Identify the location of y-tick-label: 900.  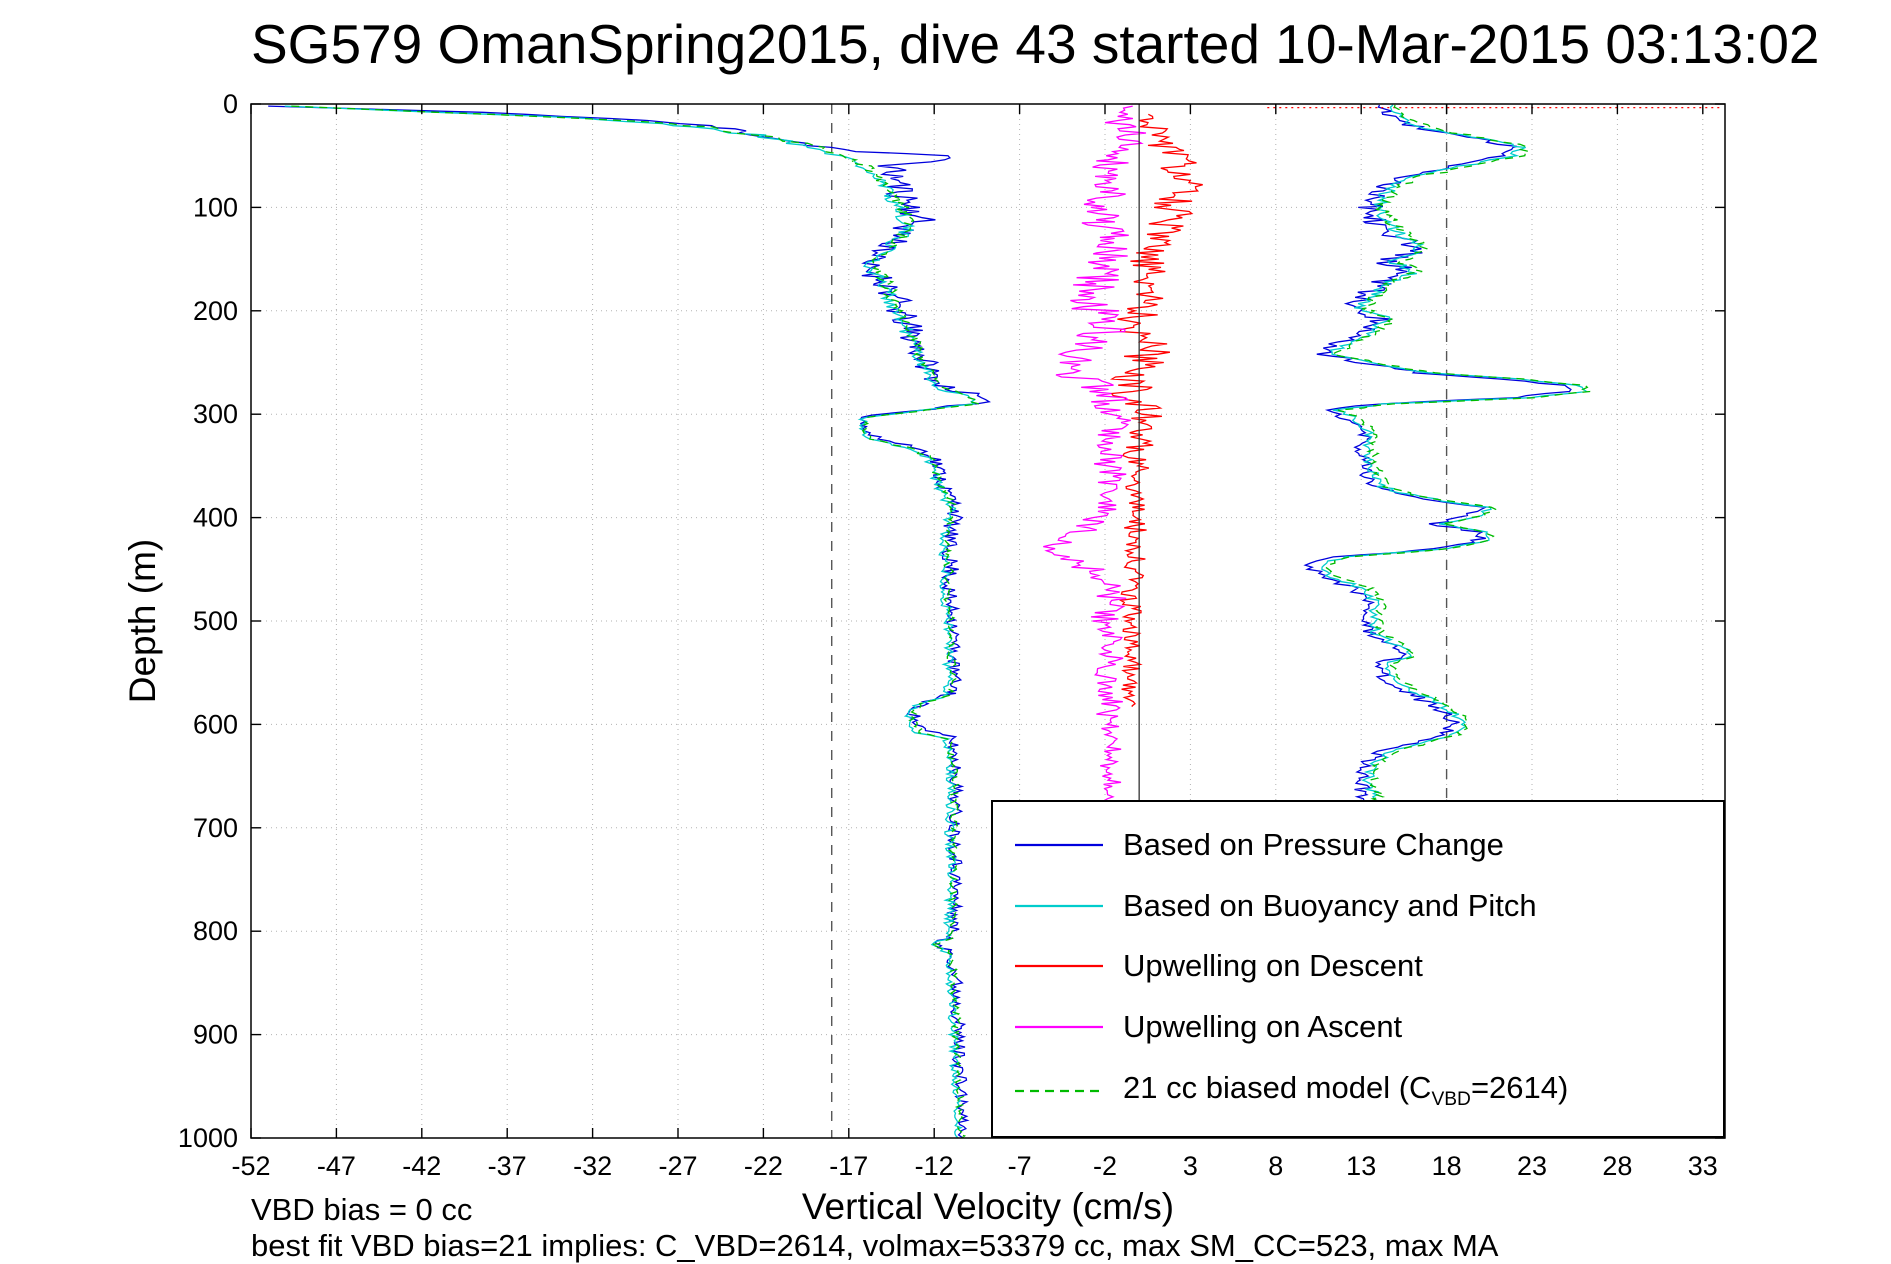
(215, 1035).